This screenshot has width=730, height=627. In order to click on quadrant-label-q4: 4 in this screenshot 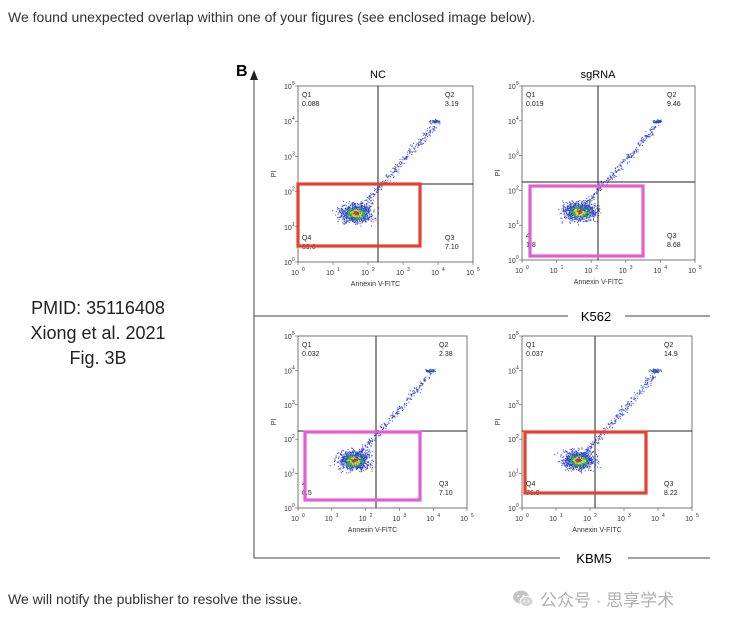, I will do `click(528, 236)`.